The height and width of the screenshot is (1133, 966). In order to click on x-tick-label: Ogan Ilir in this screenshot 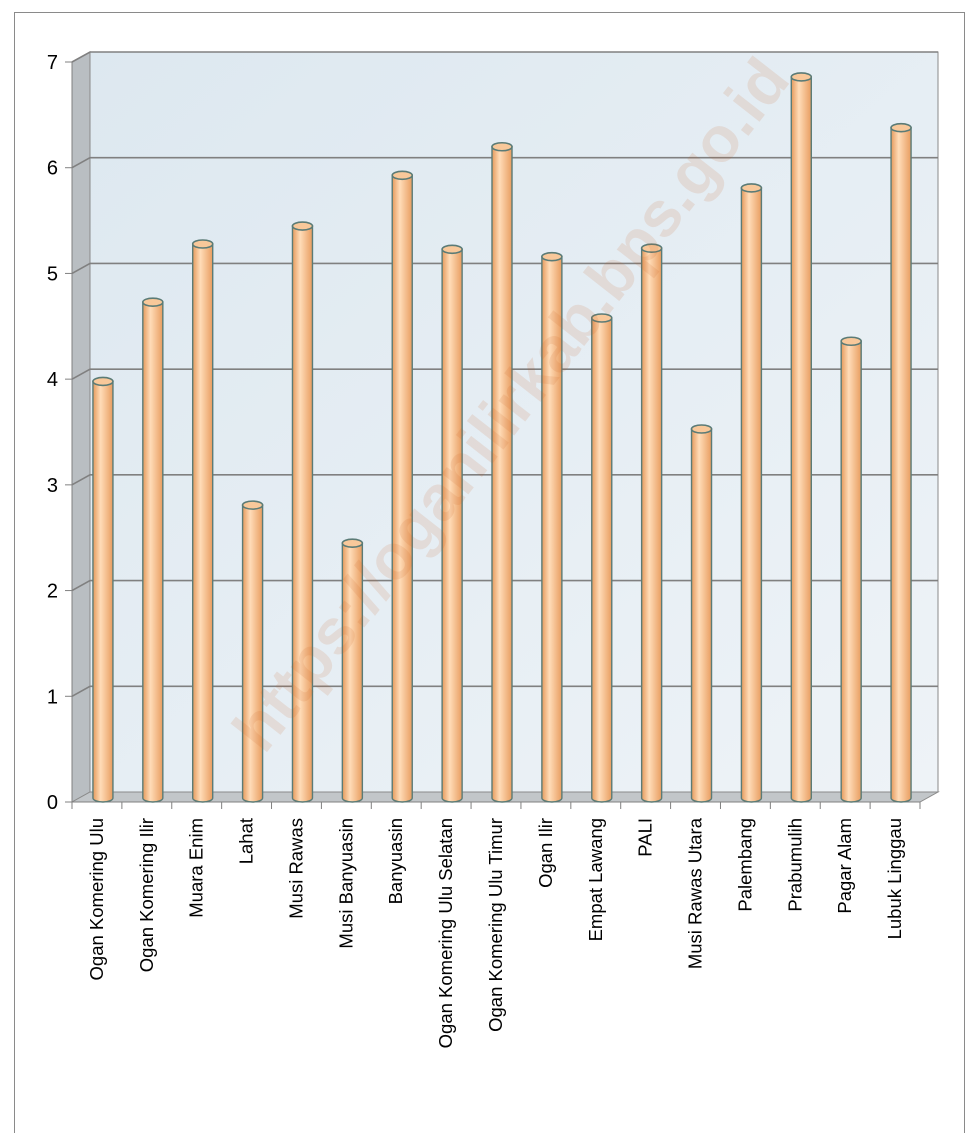, I will do `click(545, 853)`.